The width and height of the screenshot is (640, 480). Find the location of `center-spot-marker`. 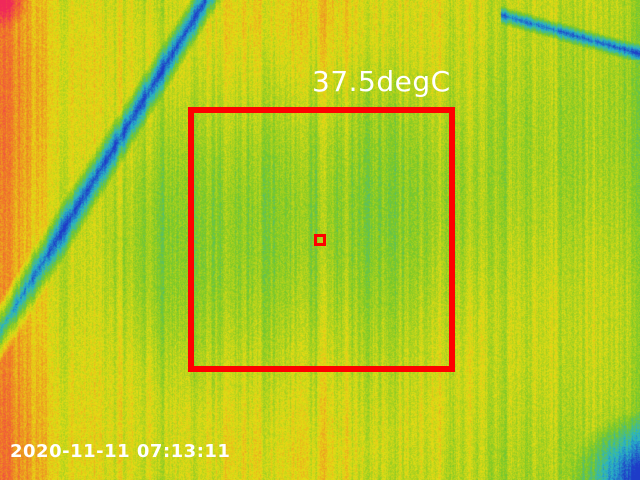

center-spot-marker is located at coordinates (320, 240).